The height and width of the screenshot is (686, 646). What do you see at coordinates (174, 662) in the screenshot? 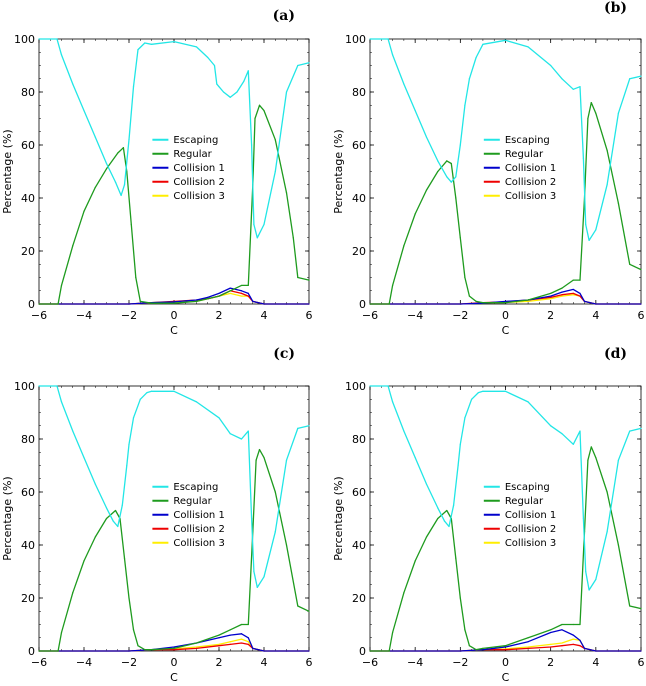
I see `x-tick-label: 0` at bounding box center [174, 662].